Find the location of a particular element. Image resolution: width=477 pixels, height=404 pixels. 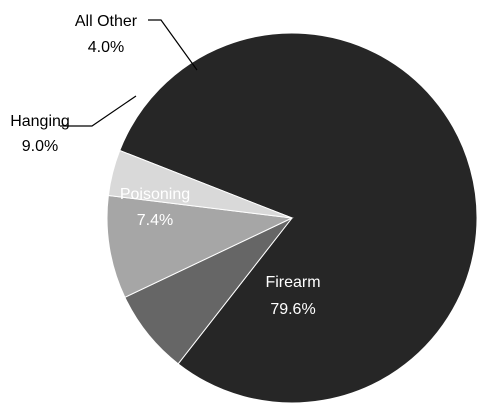

slice-value-all-other: 4.0% is located at coordinates (106, 47).